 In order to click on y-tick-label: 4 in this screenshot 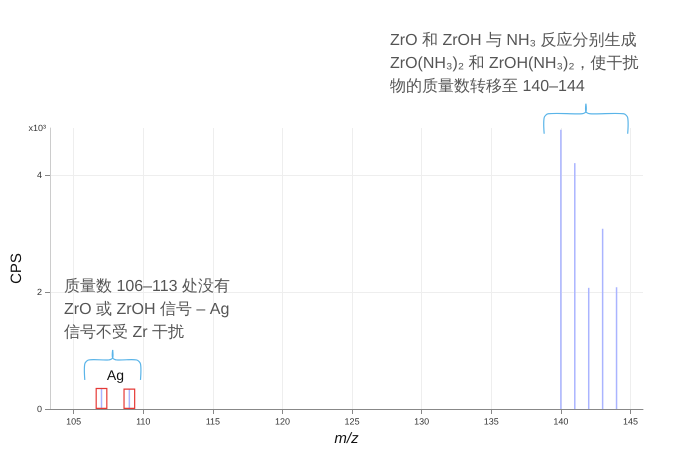, I will do `click(39, 175)`.